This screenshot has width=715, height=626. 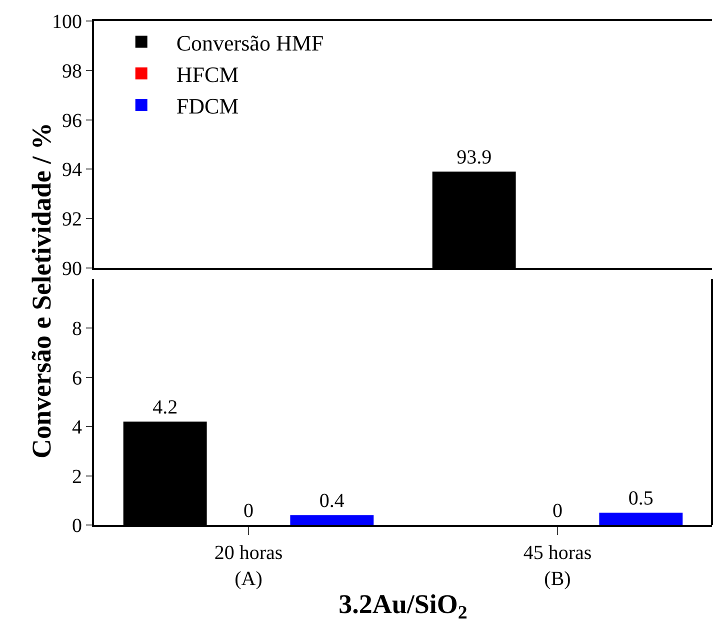 I want to click on y-tick-label: 100, so click(x=67, y=22).